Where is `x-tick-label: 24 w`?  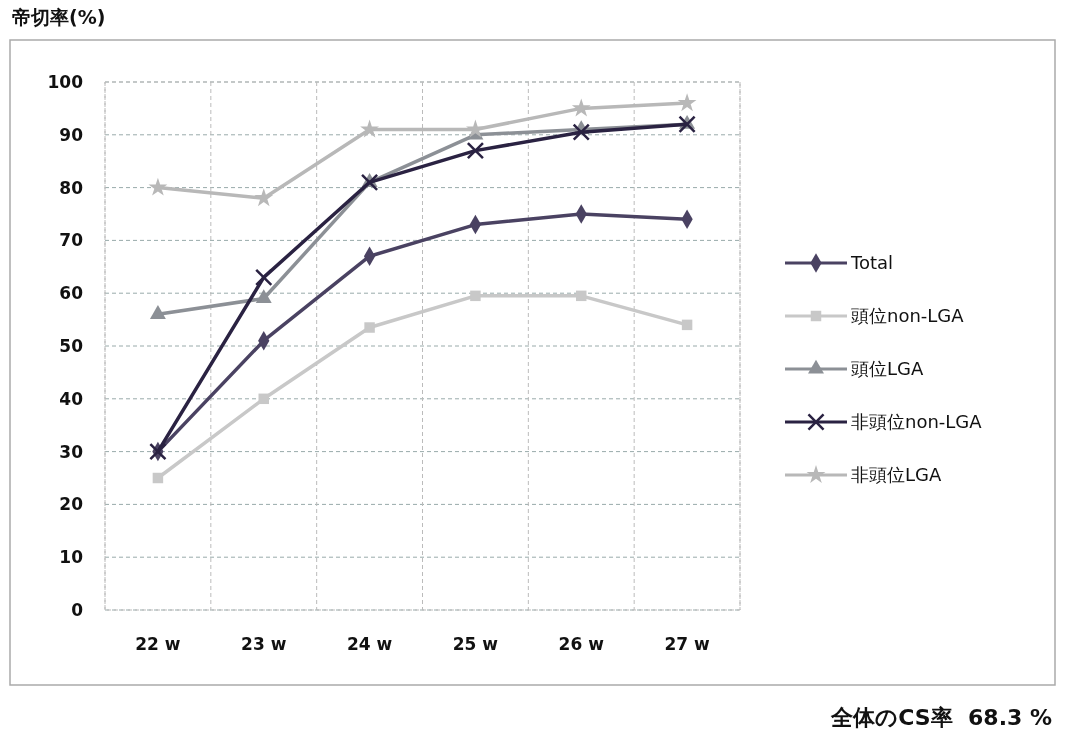 x-tick-label: 24 w is located at coordinates (369, 644).